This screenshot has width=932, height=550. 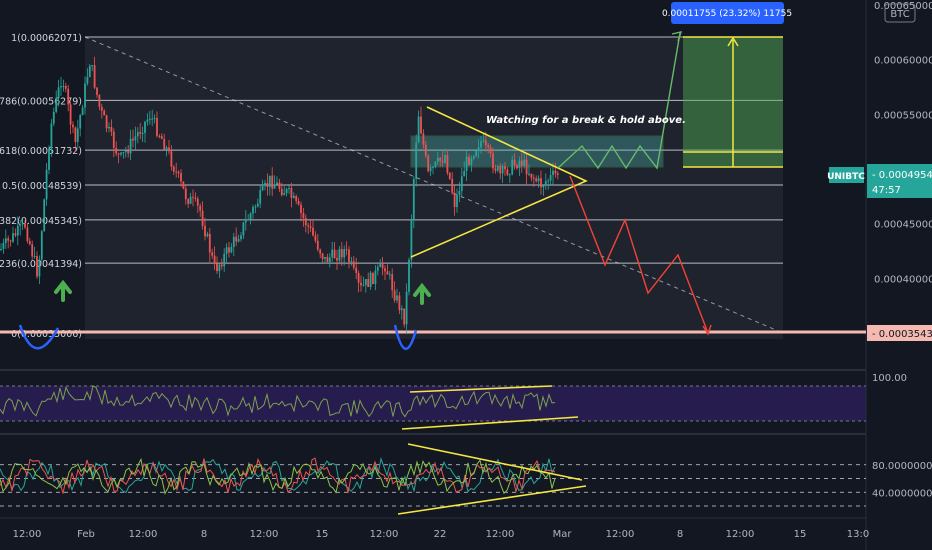 I want to click on rsi-pane, so click(x=433, y=407).